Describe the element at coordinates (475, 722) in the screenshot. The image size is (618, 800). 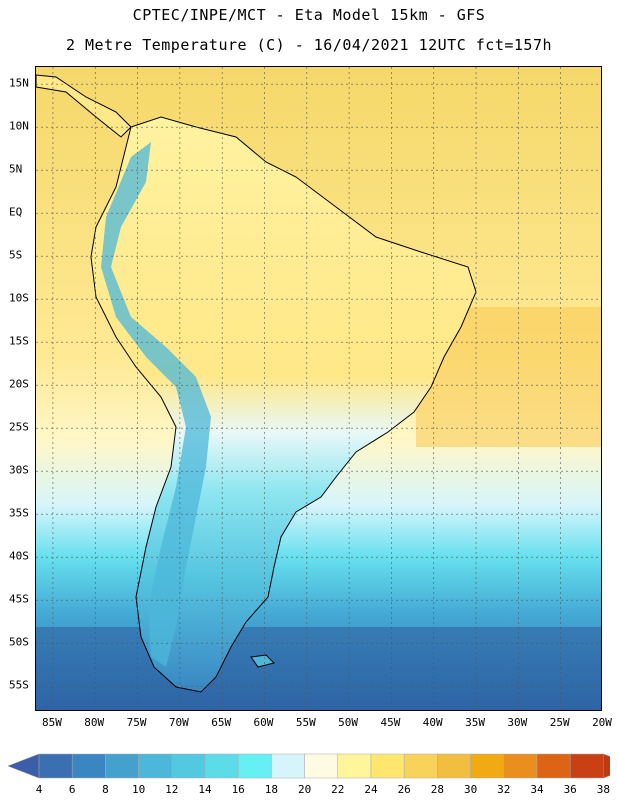
I see `longitude-label: 35W` at that location.